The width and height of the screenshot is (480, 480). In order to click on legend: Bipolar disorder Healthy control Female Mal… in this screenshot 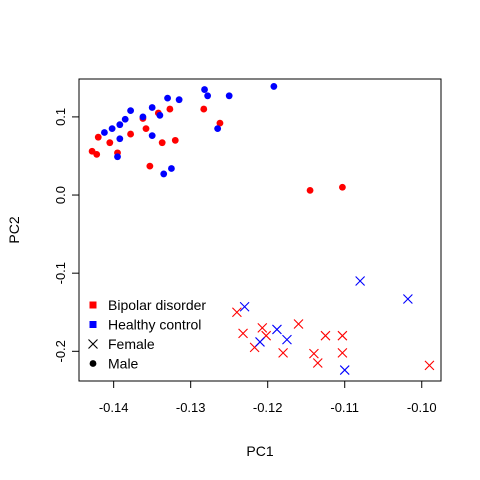, I will do `click(147, 334)`.